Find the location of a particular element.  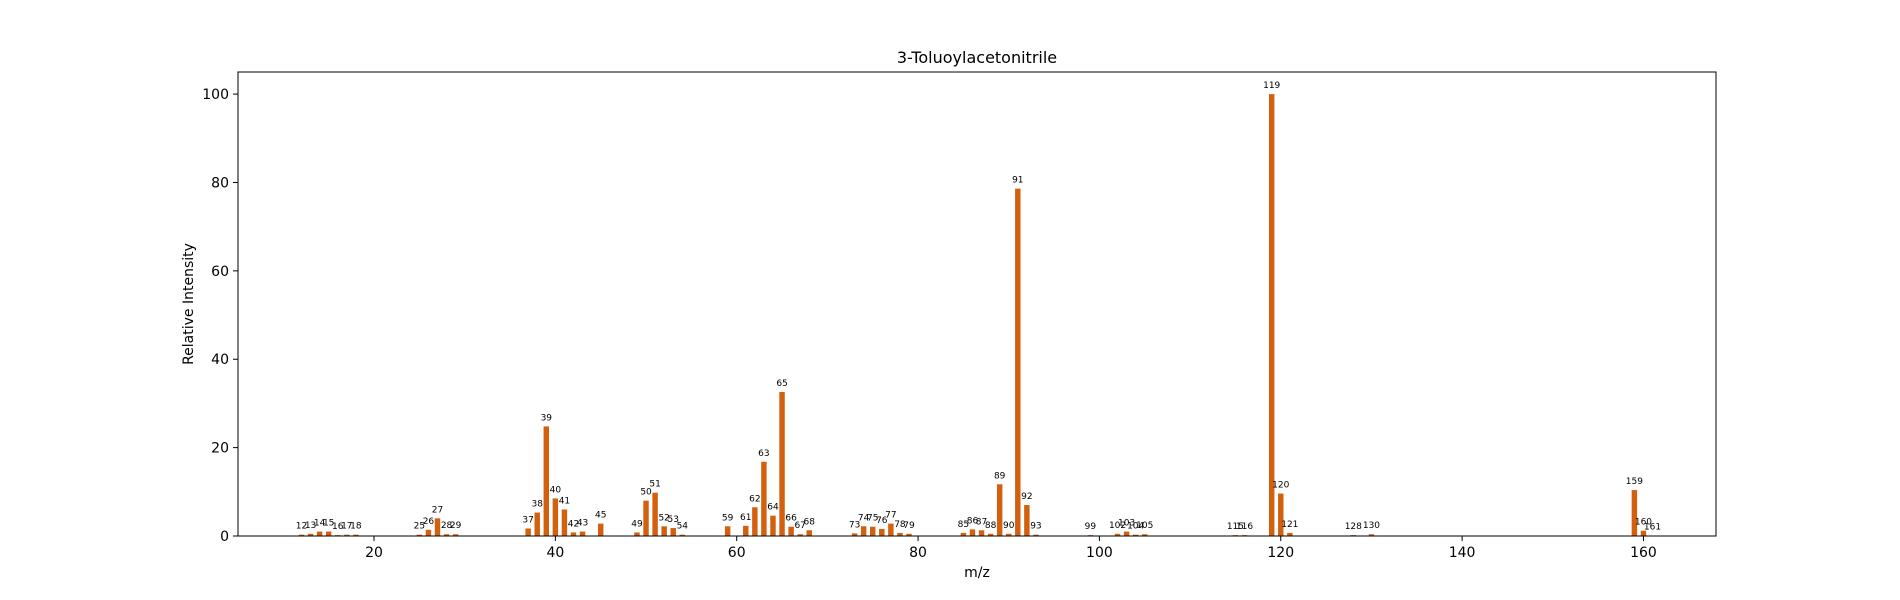

bar-label: 61 is located at coordinates (745, 518).